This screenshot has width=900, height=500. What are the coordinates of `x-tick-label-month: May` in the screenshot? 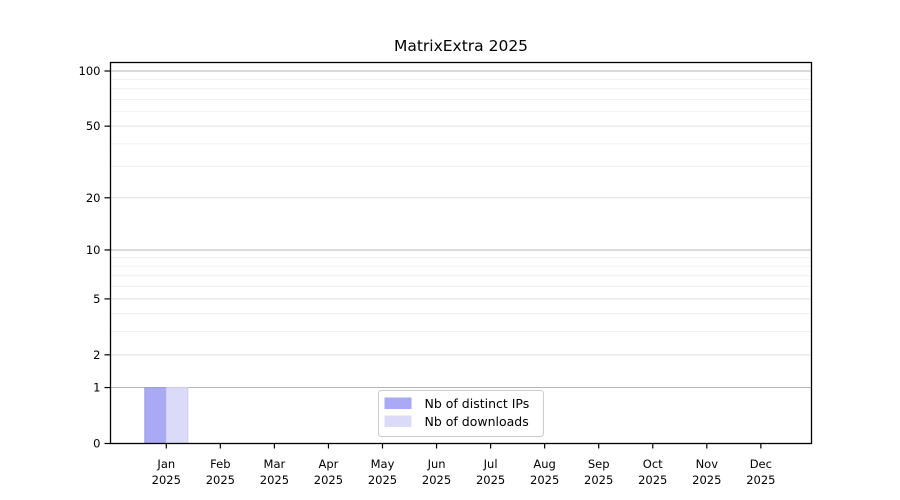 It's located at (383, 464).